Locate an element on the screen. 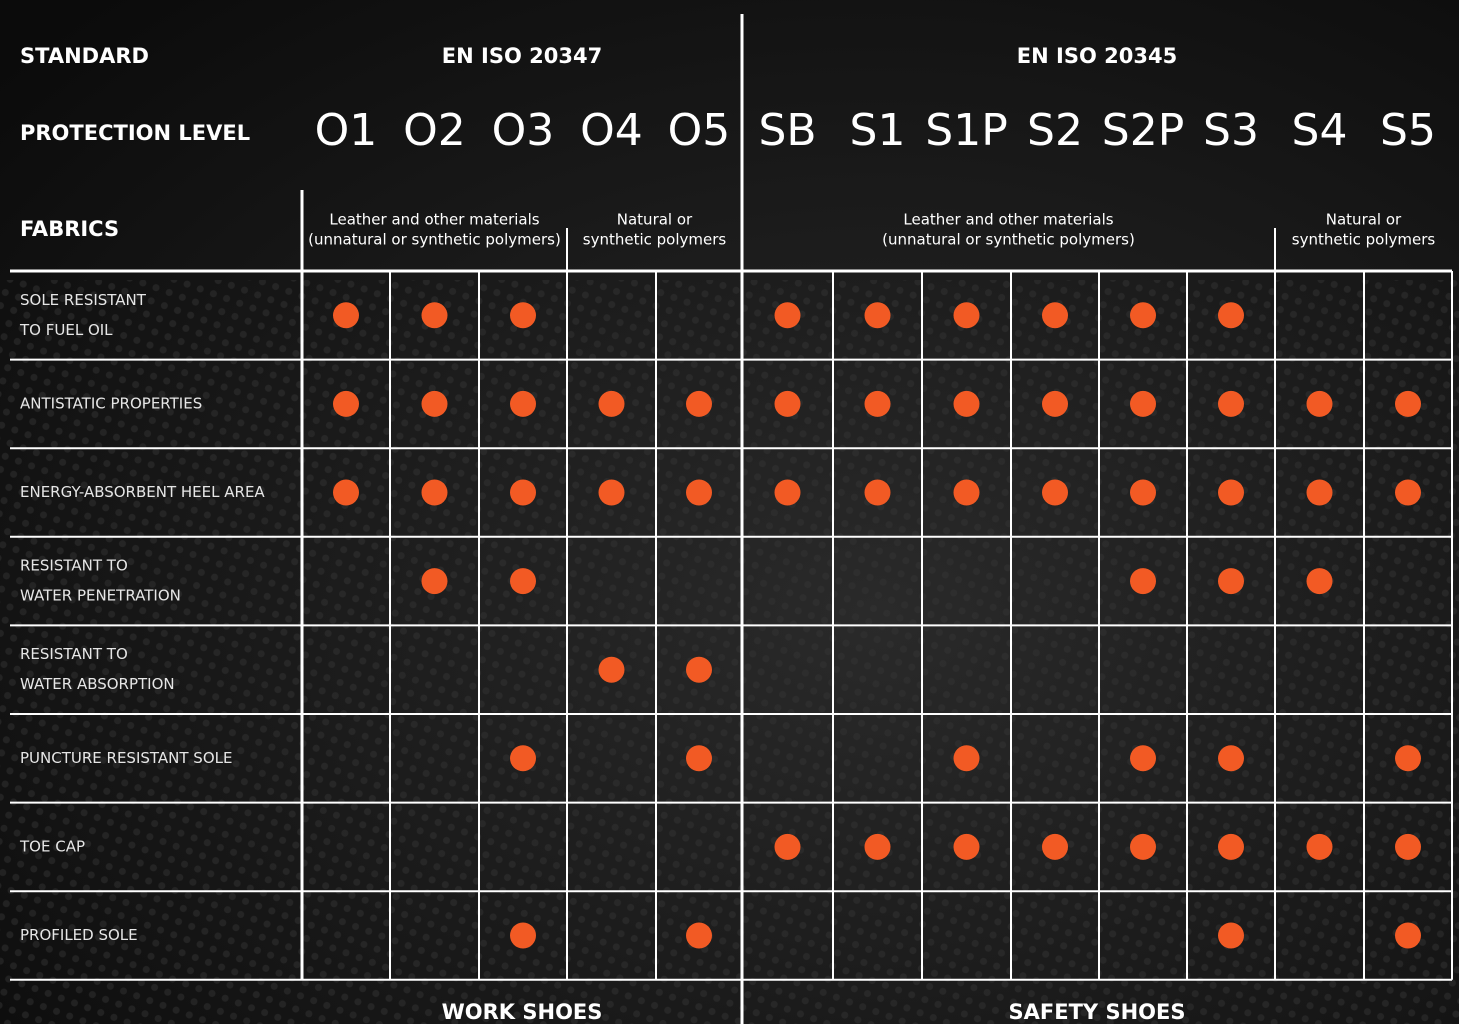 This screenshot has width=1459, height=1024. standard-name: EN ISO 20347 is located at coordinates (522, 56).